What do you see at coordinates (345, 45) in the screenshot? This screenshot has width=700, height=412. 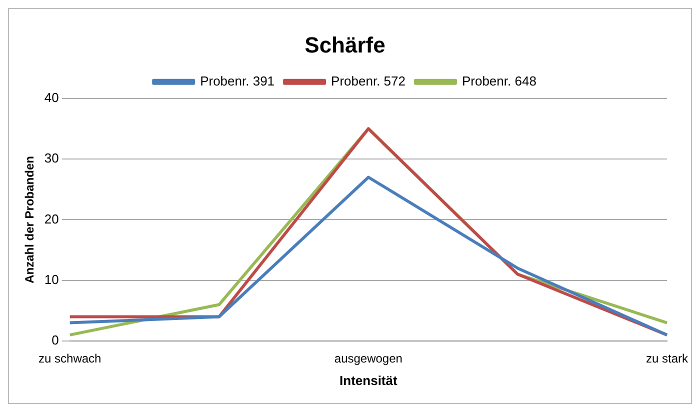 I see `chart-title: Schärfe` at bounding box center [345, 45].